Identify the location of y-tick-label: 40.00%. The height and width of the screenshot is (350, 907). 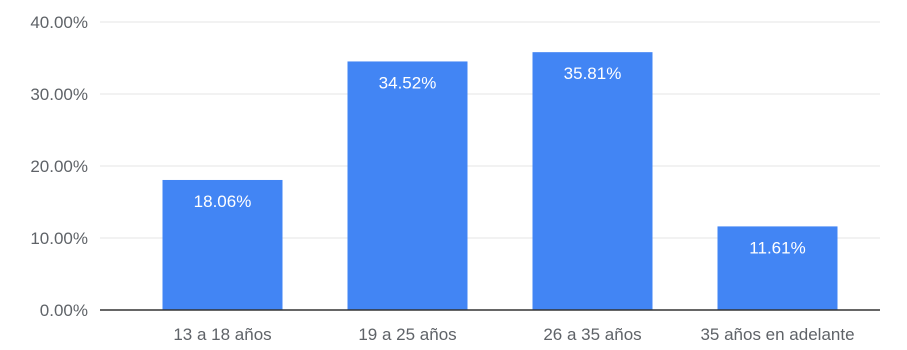
(59, 22).